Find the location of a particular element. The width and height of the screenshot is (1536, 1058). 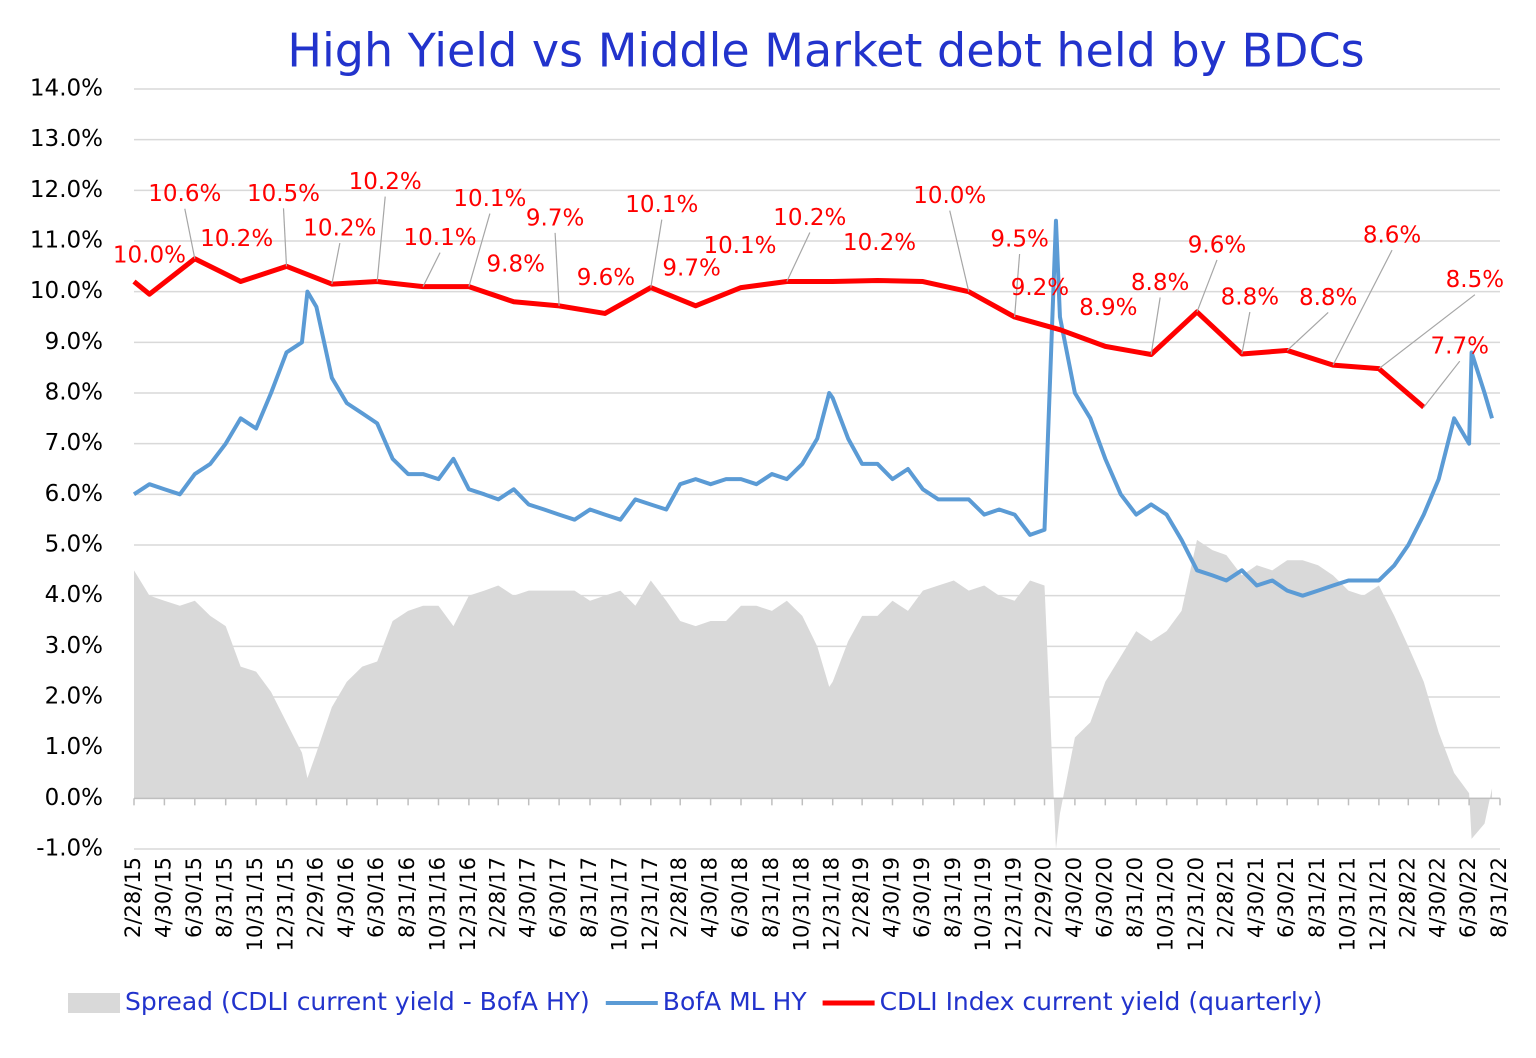

x-tick-label: 10/31/15 is located at coordinates (255, 904).